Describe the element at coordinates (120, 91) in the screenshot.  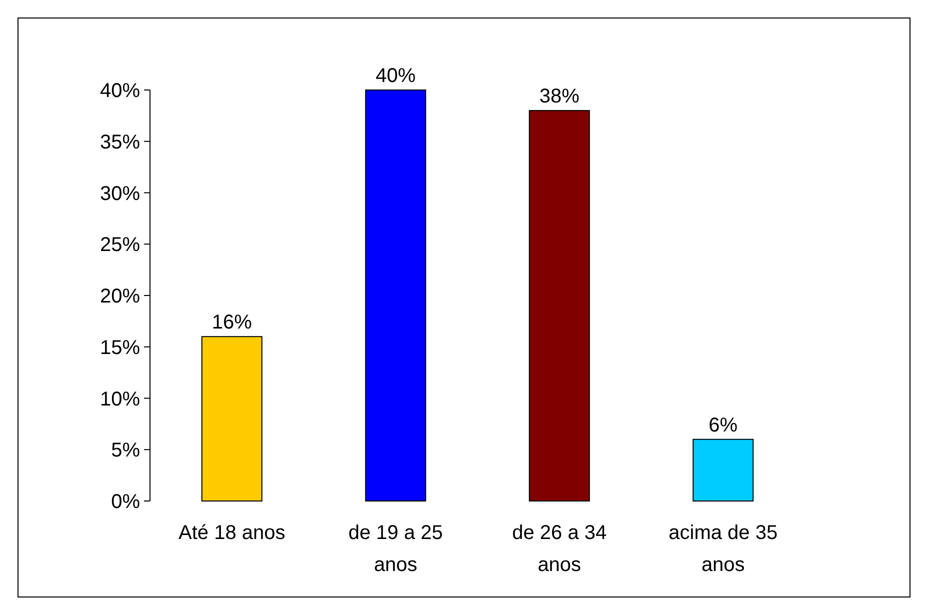
I see `y-tick-label: 40%` at that location.